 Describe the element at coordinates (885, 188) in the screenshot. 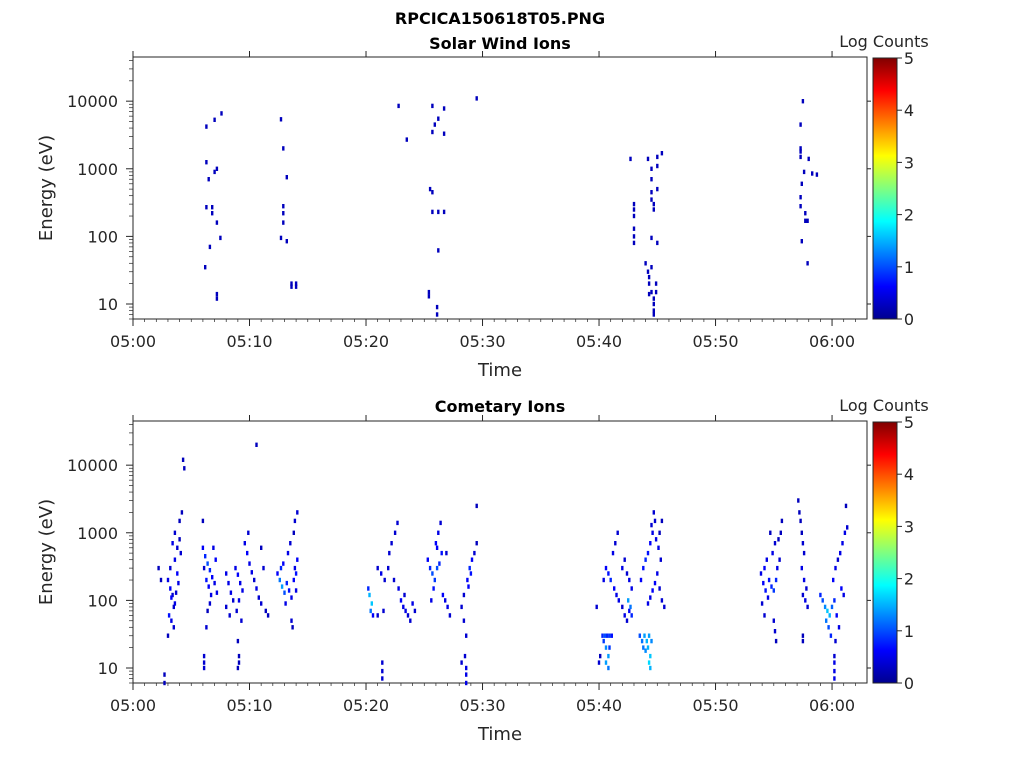

I see `colorbar` at that location.